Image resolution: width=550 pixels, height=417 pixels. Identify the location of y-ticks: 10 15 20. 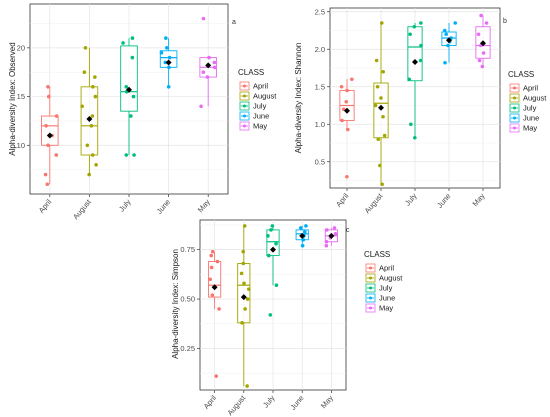
(23, 96).